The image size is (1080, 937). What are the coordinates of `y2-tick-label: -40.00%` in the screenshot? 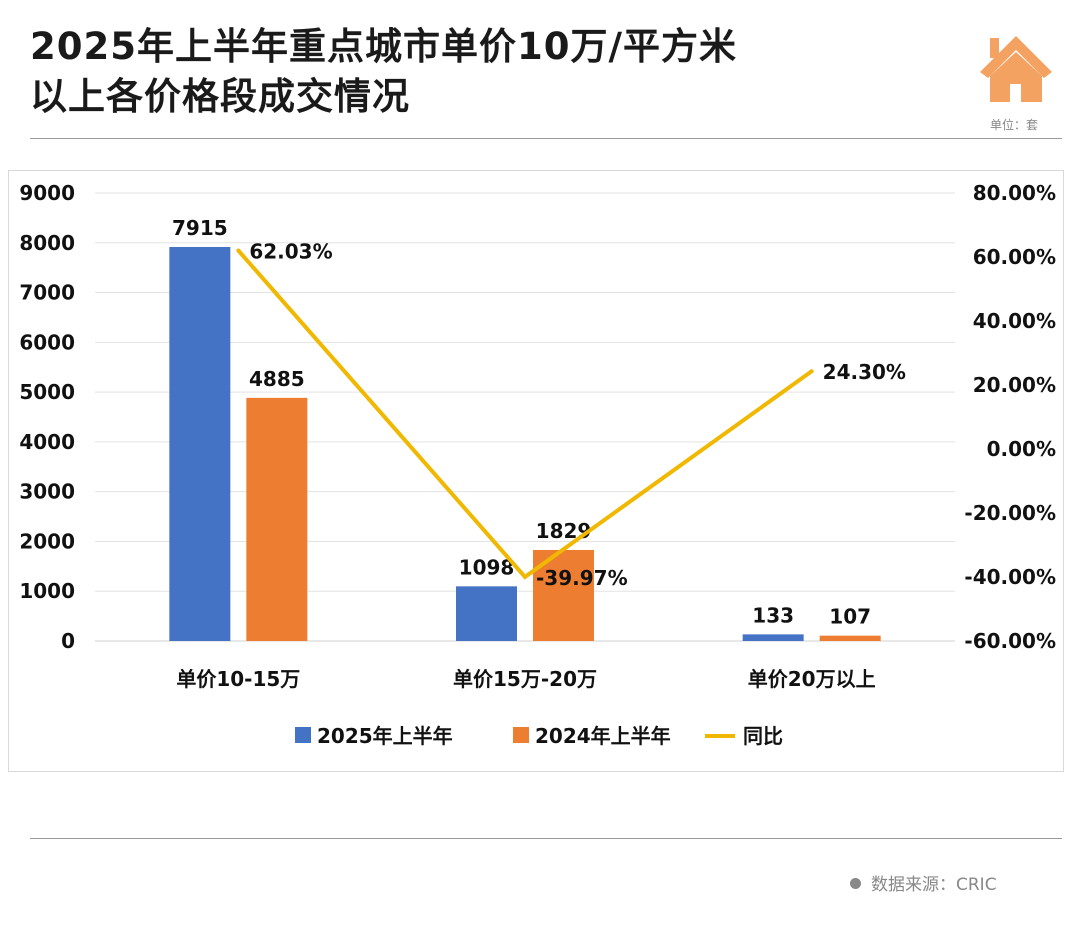 It's located at (1010, 577).